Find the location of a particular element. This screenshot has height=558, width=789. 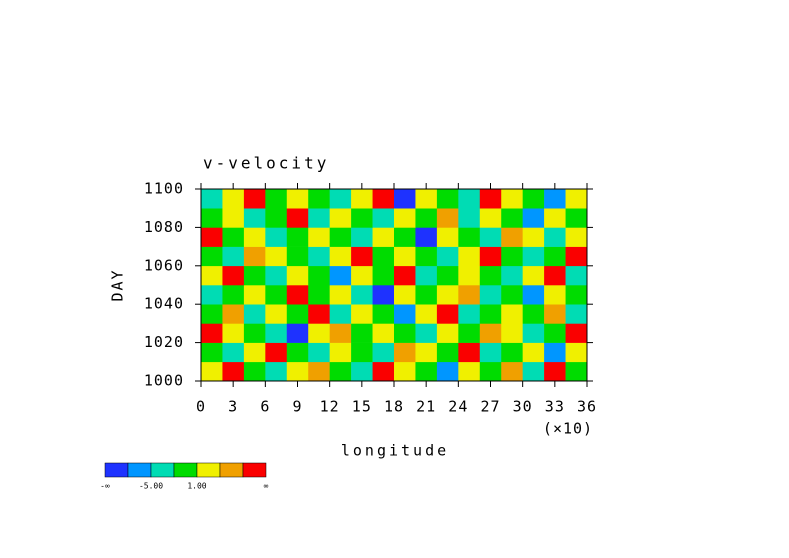

x-tick-label: 18 is located at coordinates (394, 407).